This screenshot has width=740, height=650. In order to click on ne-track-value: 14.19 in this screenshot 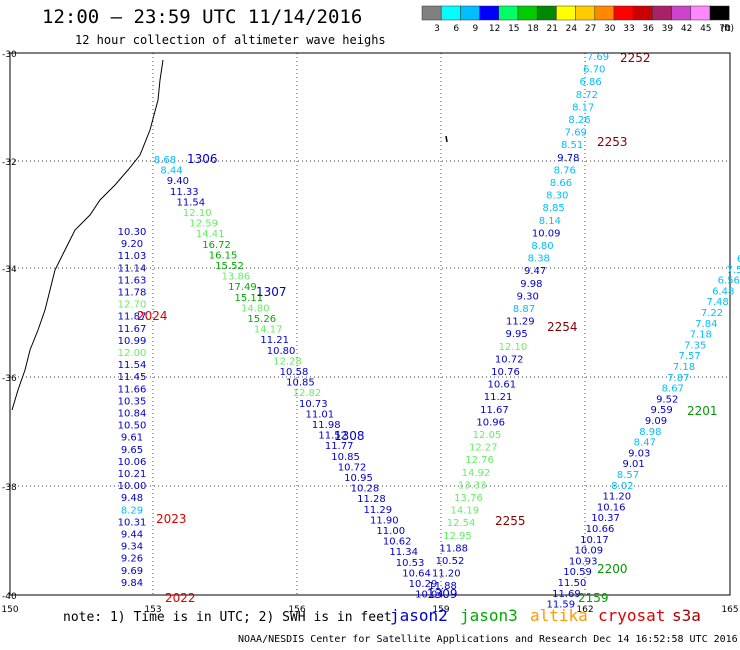, I will do `click(464, 511)`.